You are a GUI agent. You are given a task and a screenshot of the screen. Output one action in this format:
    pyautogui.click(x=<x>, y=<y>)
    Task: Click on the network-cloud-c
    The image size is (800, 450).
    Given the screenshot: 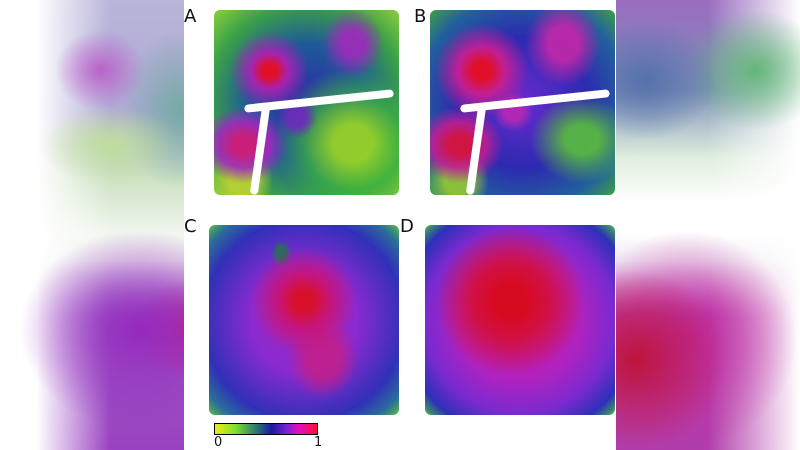 What is the action you would take?
    pyautogui.click(x=304, y=320)
    